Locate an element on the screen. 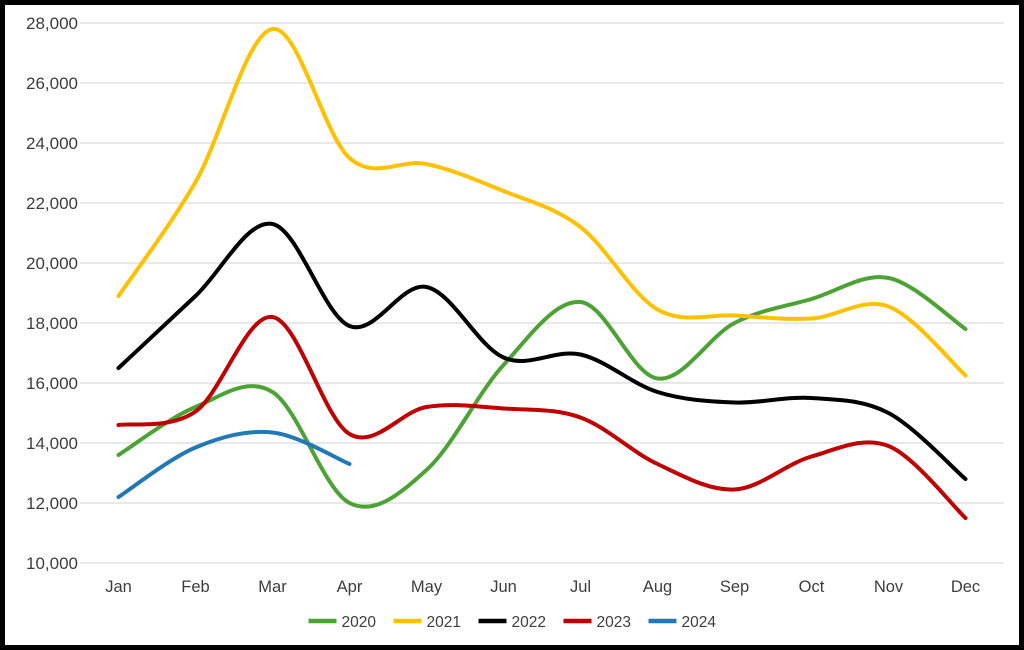 This screenshot has width=1024, height=650. x-axis-month-label: Jan is located at coordinates (118, 587).